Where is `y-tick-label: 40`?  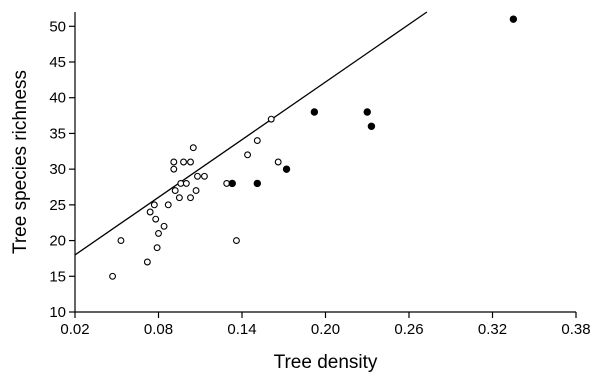
y-tick-label: 40 is located at coordinates (57, 98).